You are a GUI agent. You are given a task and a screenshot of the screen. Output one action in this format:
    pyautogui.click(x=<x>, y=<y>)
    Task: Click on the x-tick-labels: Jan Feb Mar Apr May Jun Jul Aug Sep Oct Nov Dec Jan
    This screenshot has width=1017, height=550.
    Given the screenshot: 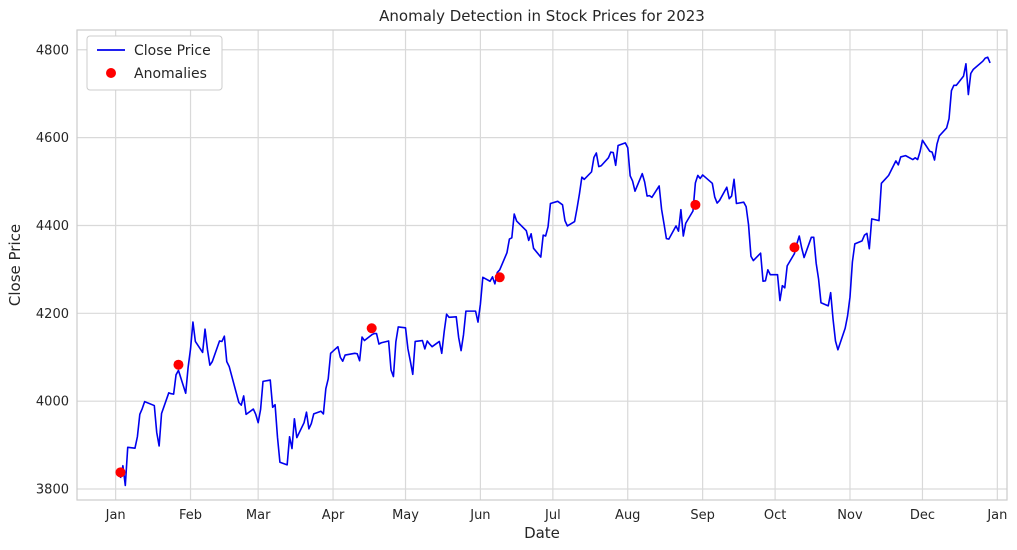 What is the action you would take?
    pyautogui.click(x=556, y=515)
    